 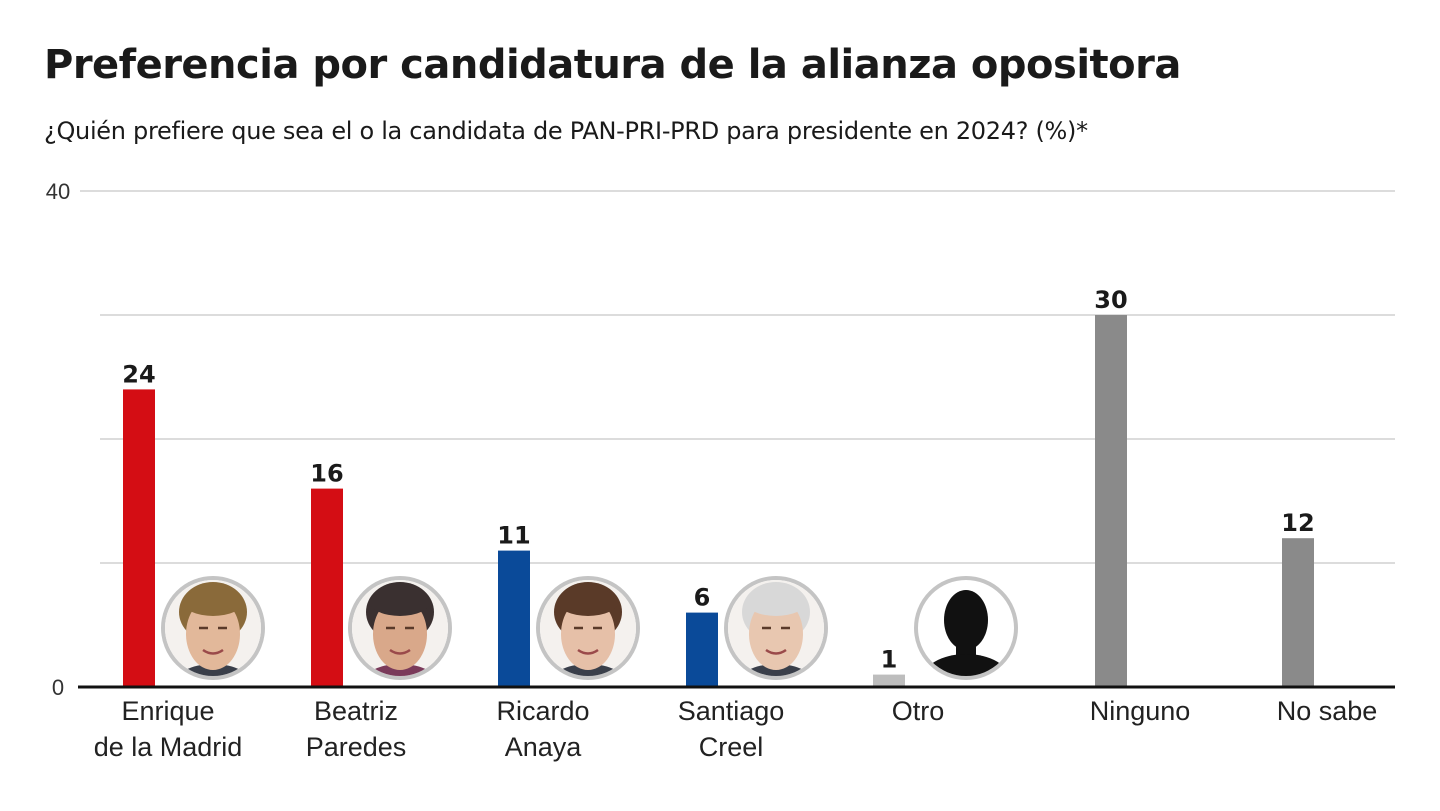 I want to click on value-label: 6, so click(x=702, y=598).